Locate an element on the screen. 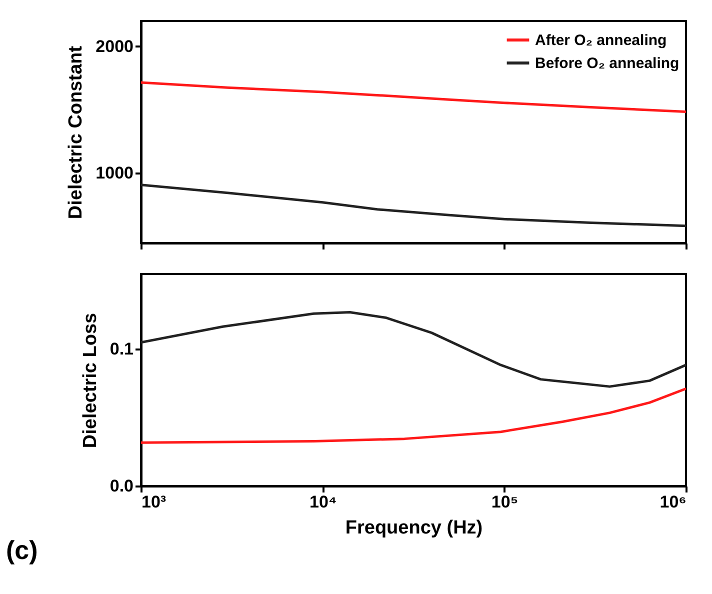  x-tick-label: 10⁶ is located at coordinates (673, 502).